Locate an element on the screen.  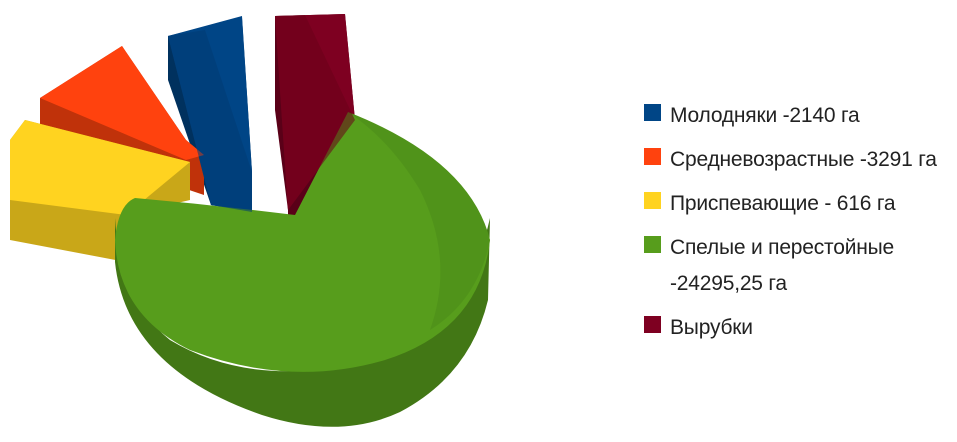
slice-srednevozrastnye is located at coordinates (122, 103).